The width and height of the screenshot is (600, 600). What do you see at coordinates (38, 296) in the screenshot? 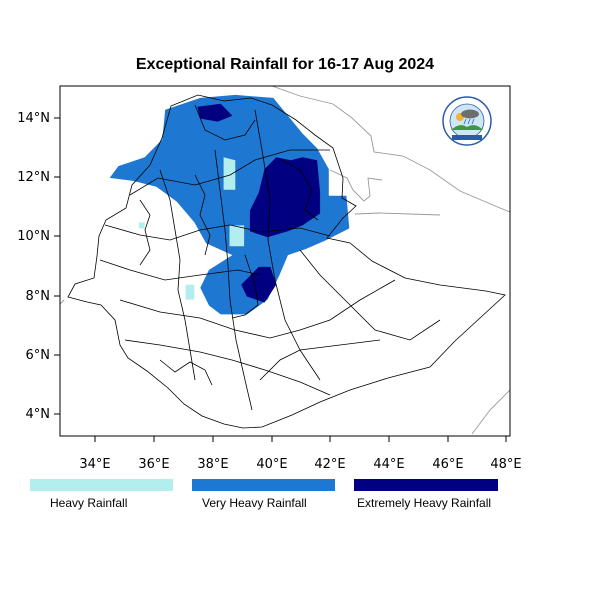
I see `y-tick-label: 8°N` at bounding box center [38, 296].